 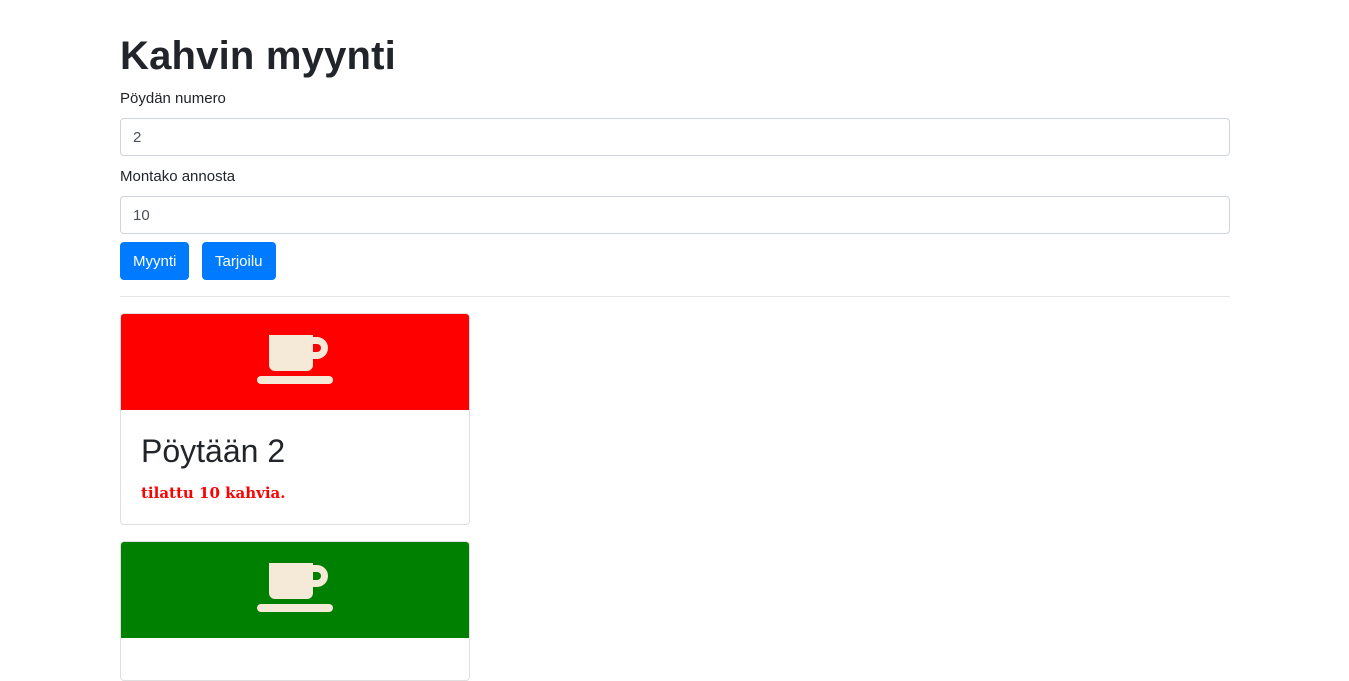 I want to click on table-number-label: Pöydän numero, so click(x=173, y=98).